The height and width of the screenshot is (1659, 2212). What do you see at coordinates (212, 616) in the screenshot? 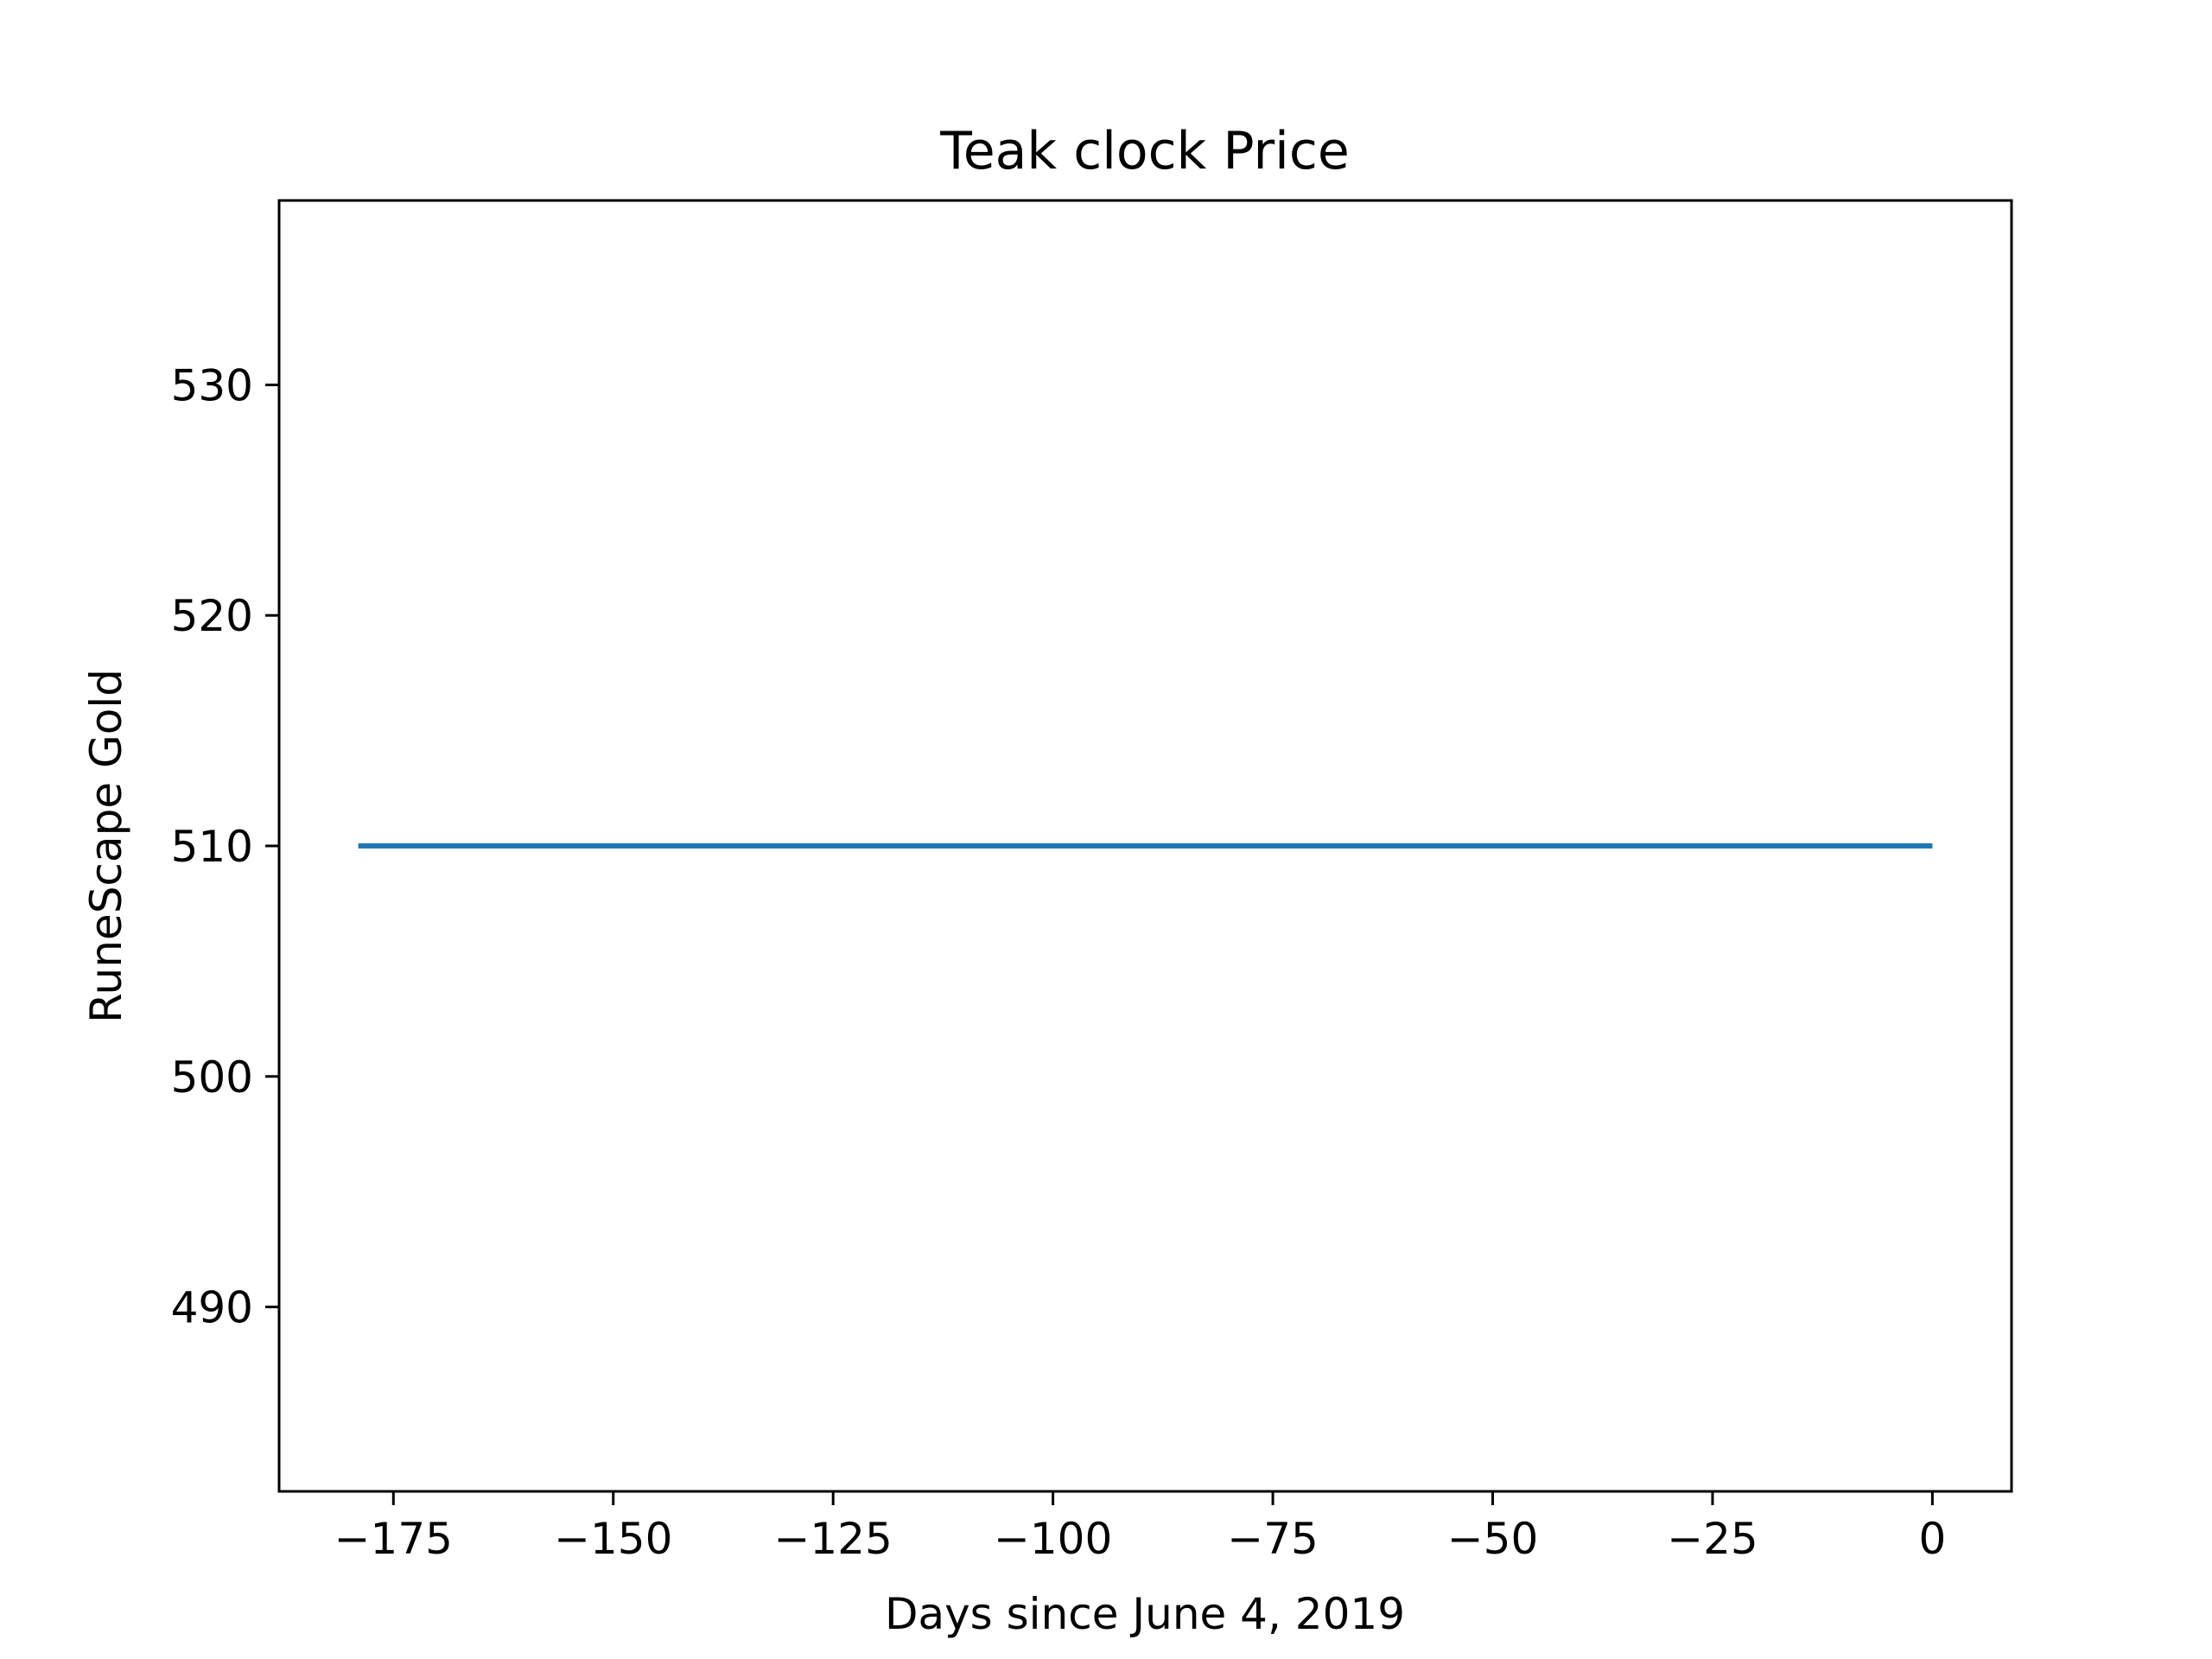
I see `y-tick-label: 520` at bounding box center [212, 616].